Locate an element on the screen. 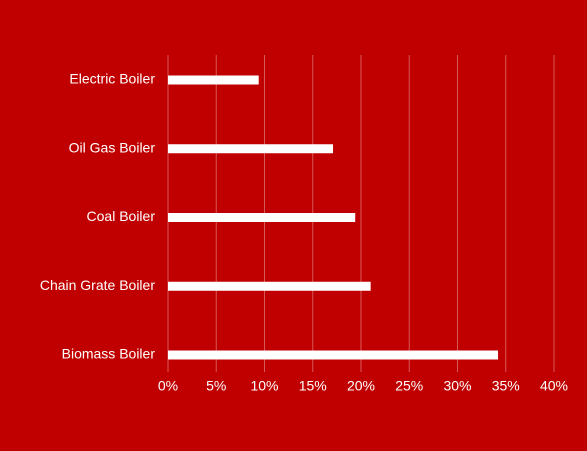 The height and width of the screenshot is (451, 587). y-tick-label: Biomass Boiler is located at coordinates (109, 354).